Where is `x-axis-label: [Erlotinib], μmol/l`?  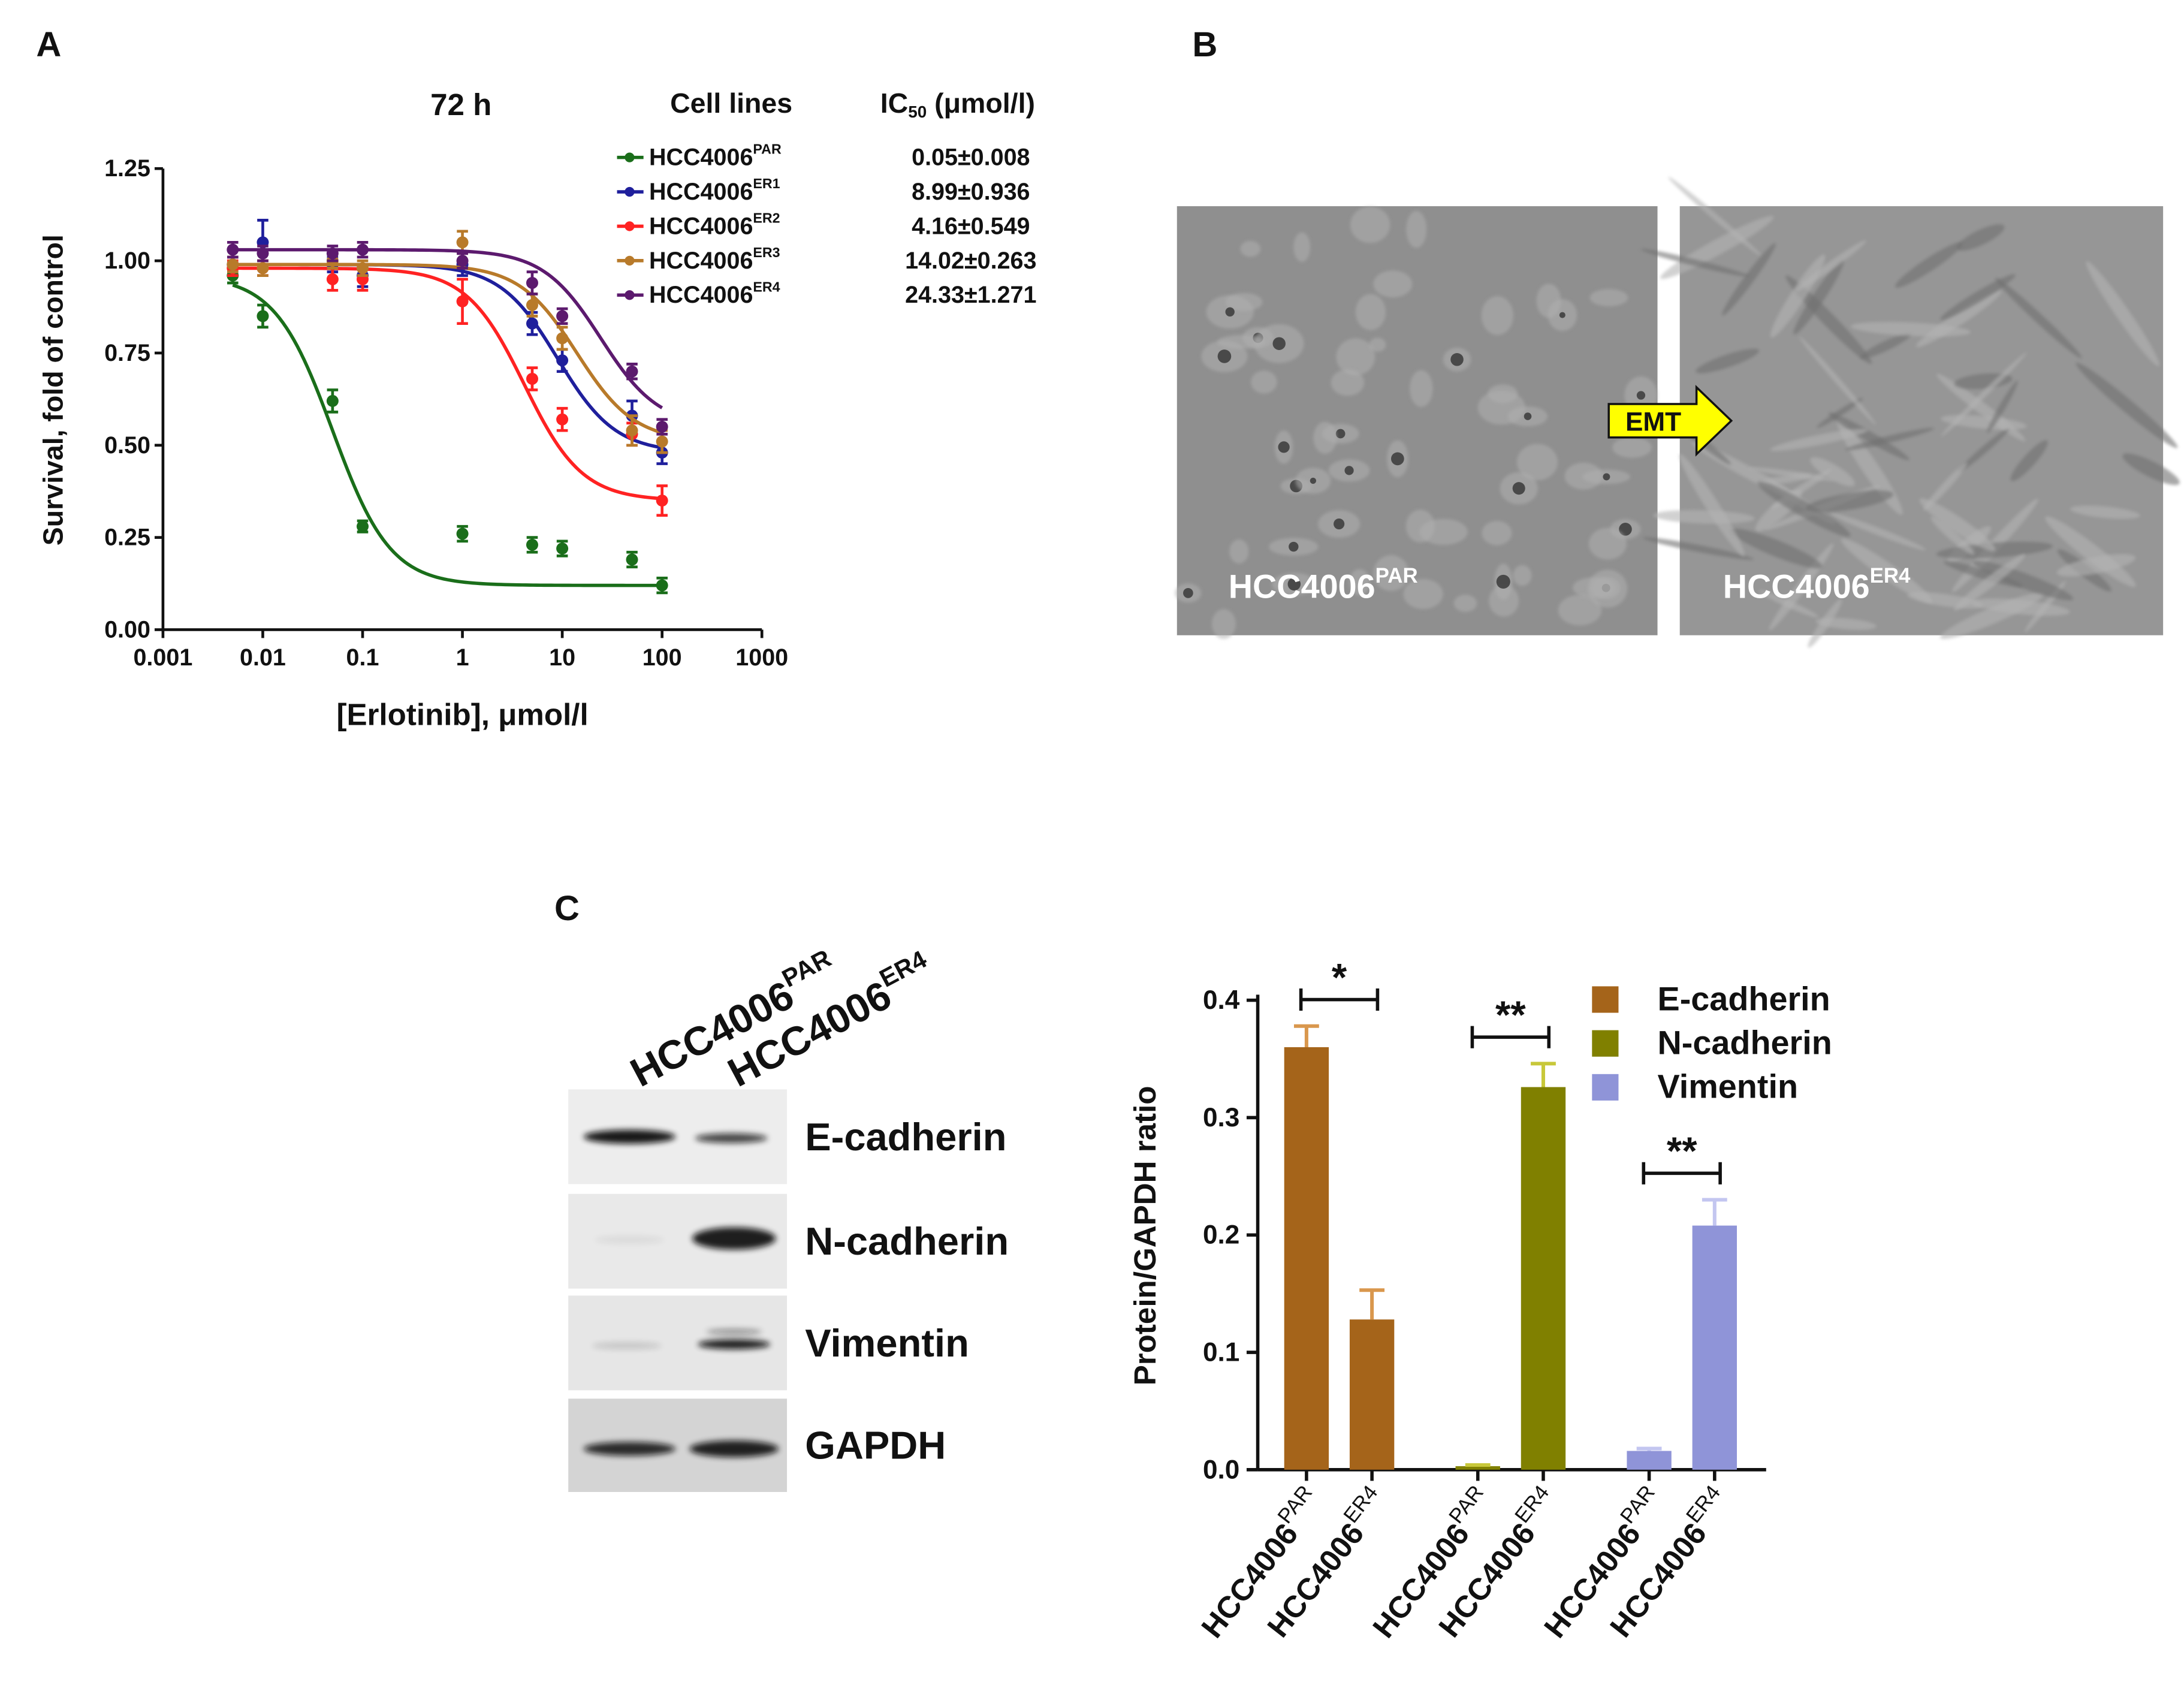
x-axis-label: [Erlotinib], μmol/l is located at coordinates (462, 715).